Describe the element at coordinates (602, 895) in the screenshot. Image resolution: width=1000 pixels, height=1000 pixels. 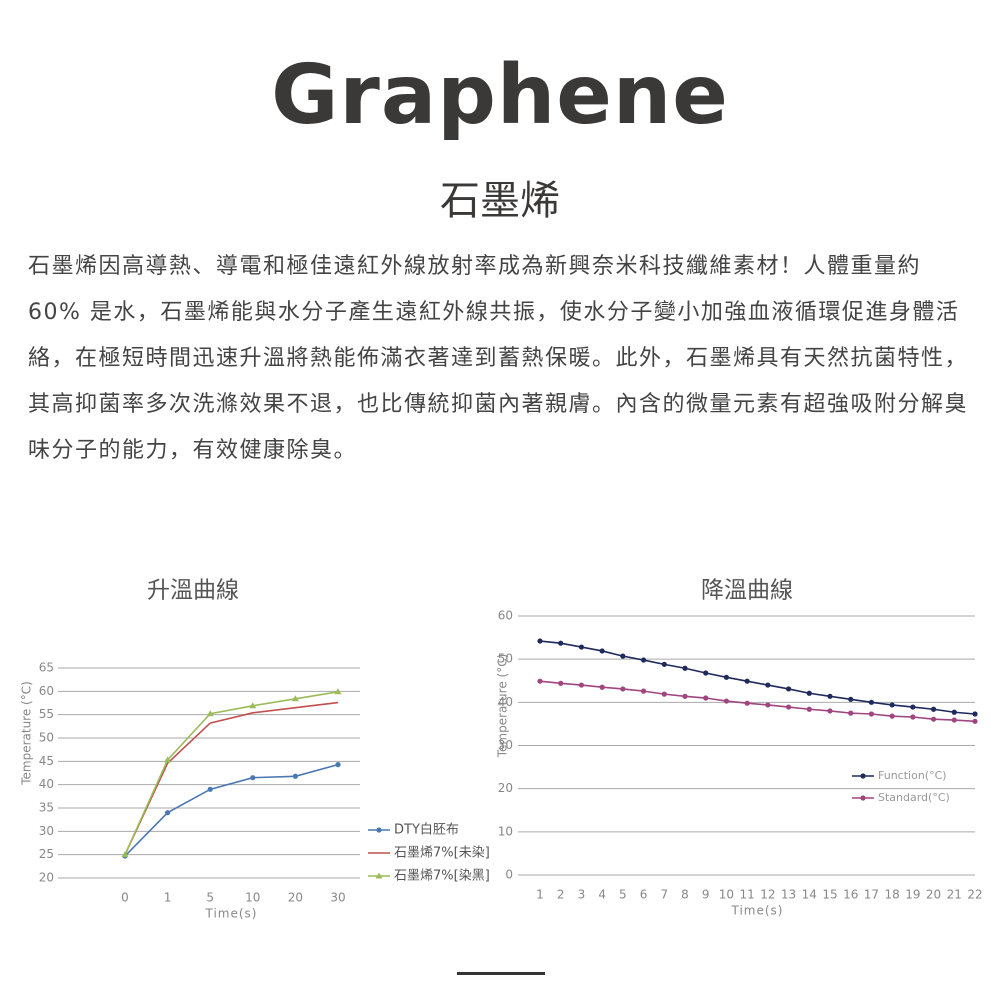
I see `x-tick-label: 4` at that location.